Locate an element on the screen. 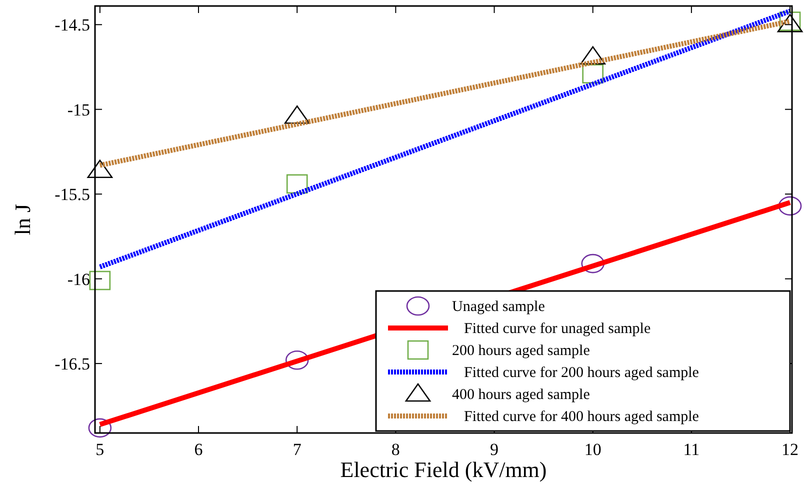  x-axis-title: Electric Field (kV/mm) is located at coordinates (443, 469).